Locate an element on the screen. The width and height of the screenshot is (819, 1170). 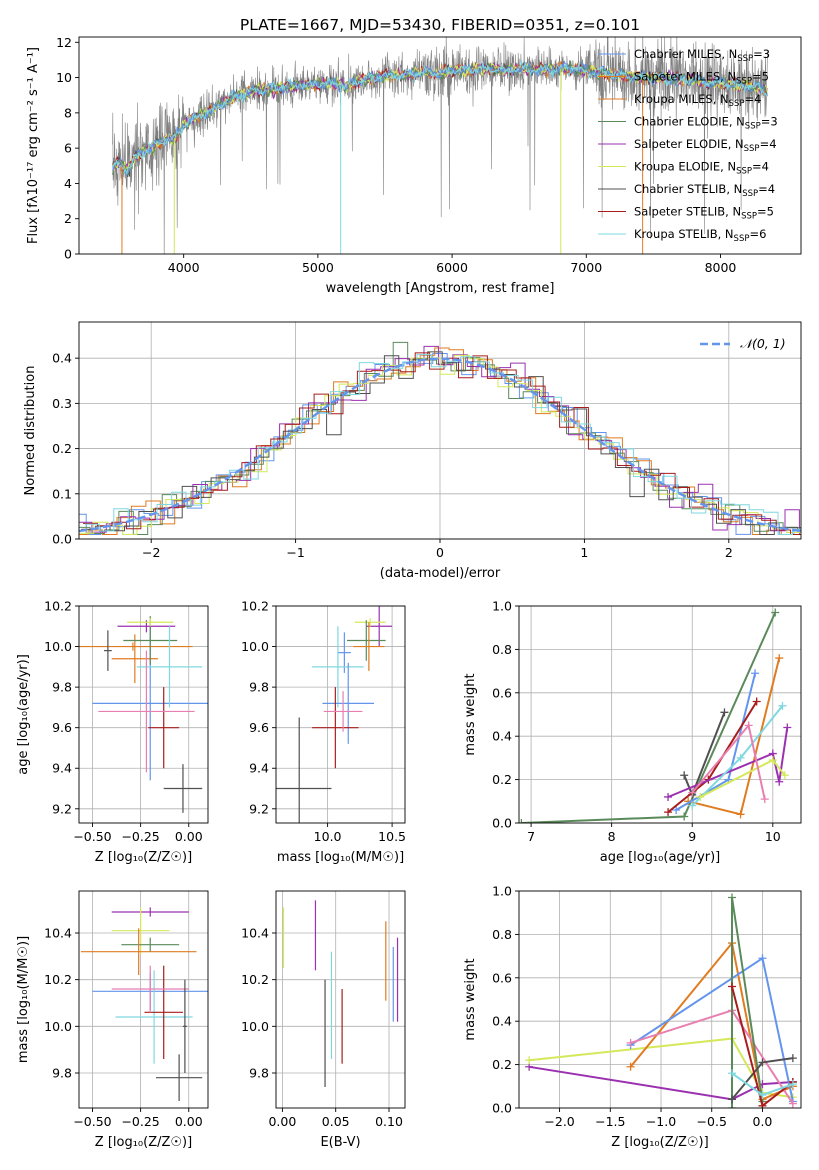
legend-label: Salpeter STELIB, NSSP=5 is located at coordinates (704, 213).